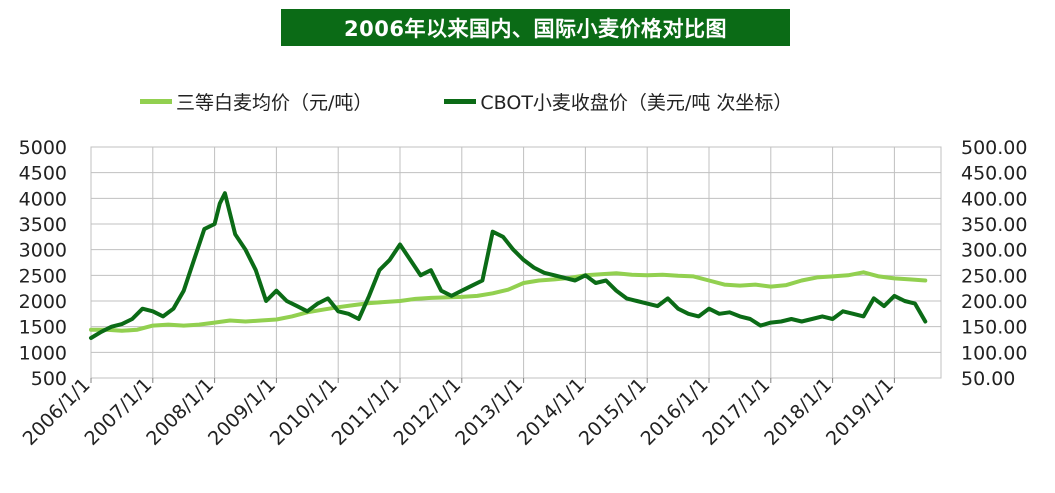 Image resolution: width=1055 pixels, height=493 pixels. Describe the element at coordinates (613, 412) in the screenshot. I see `x-tick-label: 2015/1/1` at that location.